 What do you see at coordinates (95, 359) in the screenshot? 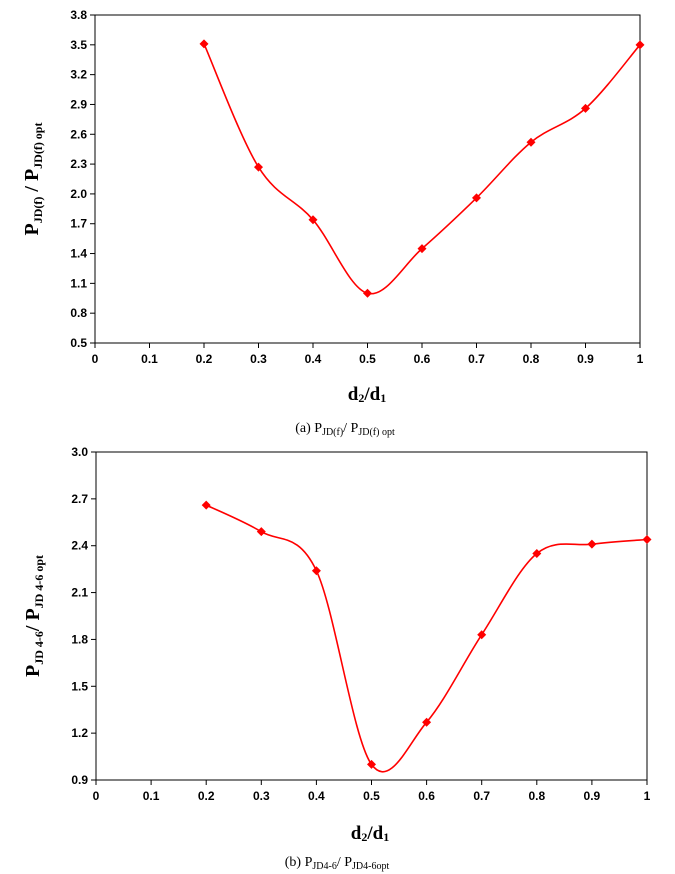
I see `a-x-tick-label: 0` at bounding box center [95, 359].